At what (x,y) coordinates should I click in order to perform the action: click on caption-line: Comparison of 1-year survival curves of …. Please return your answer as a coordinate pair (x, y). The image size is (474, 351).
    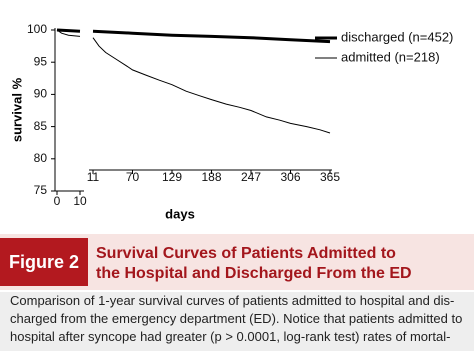
    Looking at the image, I should click on (232, 300).